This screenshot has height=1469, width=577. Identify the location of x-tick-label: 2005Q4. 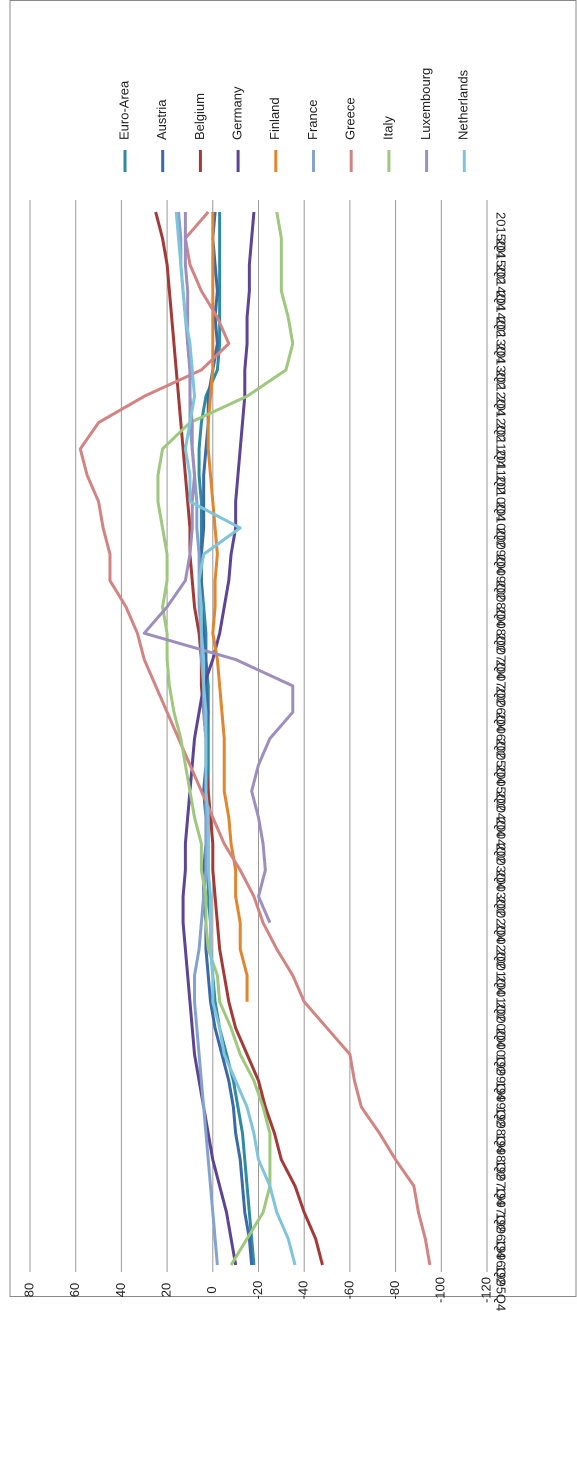
(501, 762).